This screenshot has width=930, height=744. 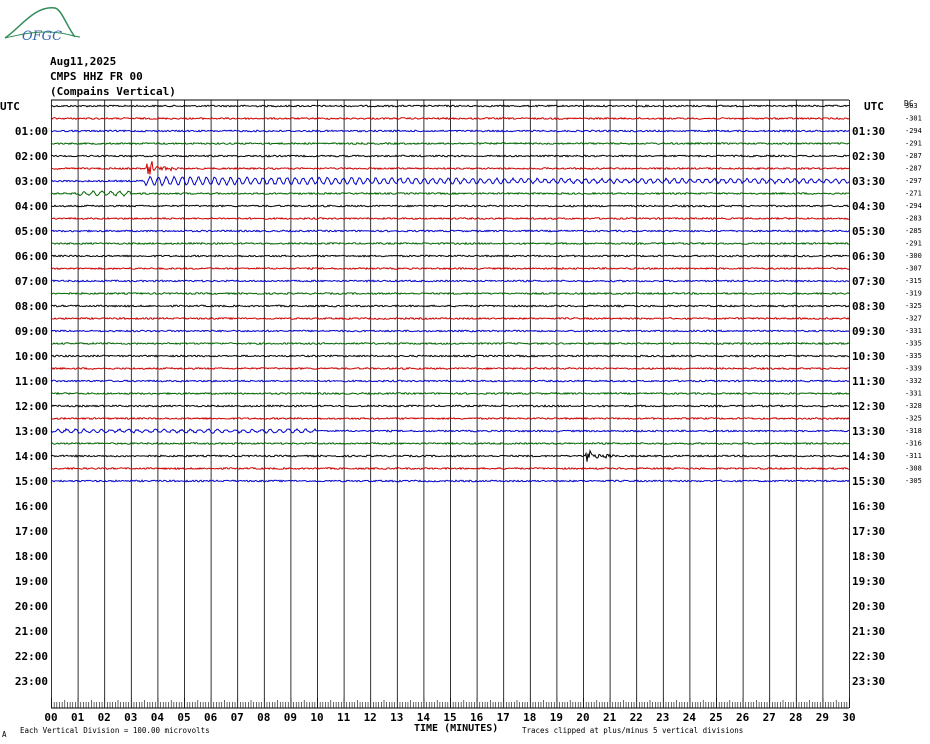 What do you see at coordinates (31, 606) in the screenshot?
I see `left-hour-label: 20:00` at bounding box center [31, 606].